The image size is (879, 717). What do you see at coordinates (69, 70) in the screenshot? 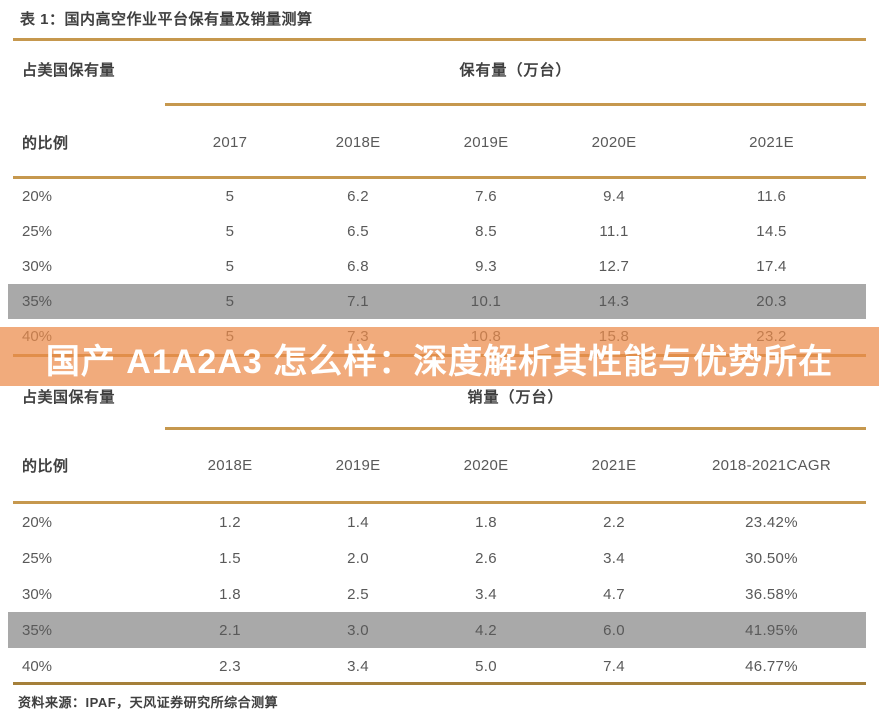
I see `table1-rowlabel-line1: 占美国保有量` at bounding box center [69, 70].